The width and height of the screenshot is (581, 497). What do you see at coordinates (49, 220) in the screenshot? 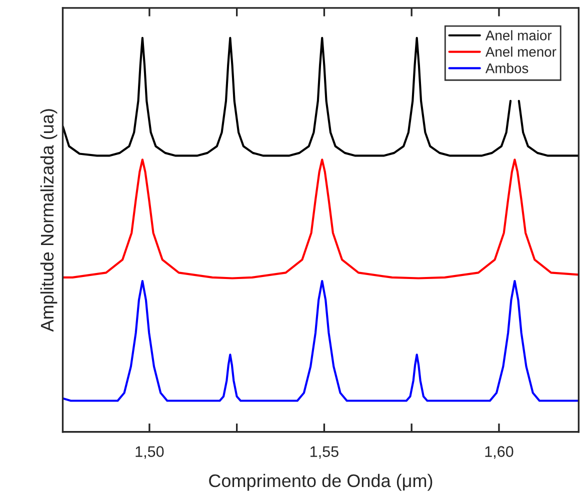
I see `y-axis-title: Amplitude Normalizada (ua)` at bounding box center [49, 220].